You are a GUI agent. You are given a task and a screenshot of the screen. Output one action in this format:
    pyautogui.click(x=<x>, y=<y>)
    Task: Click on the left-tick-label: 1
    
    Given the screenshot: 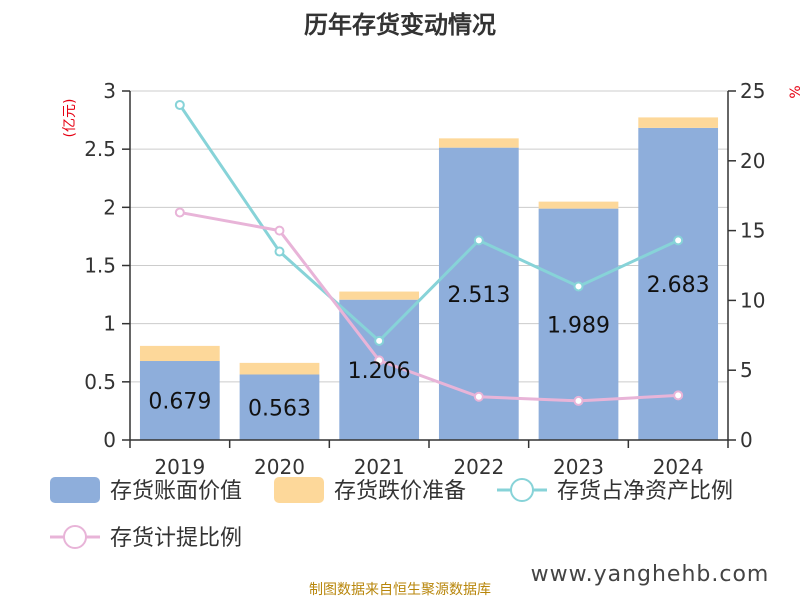 What is the action you would take?
    pyautogui.click(x=109, y=324)
    